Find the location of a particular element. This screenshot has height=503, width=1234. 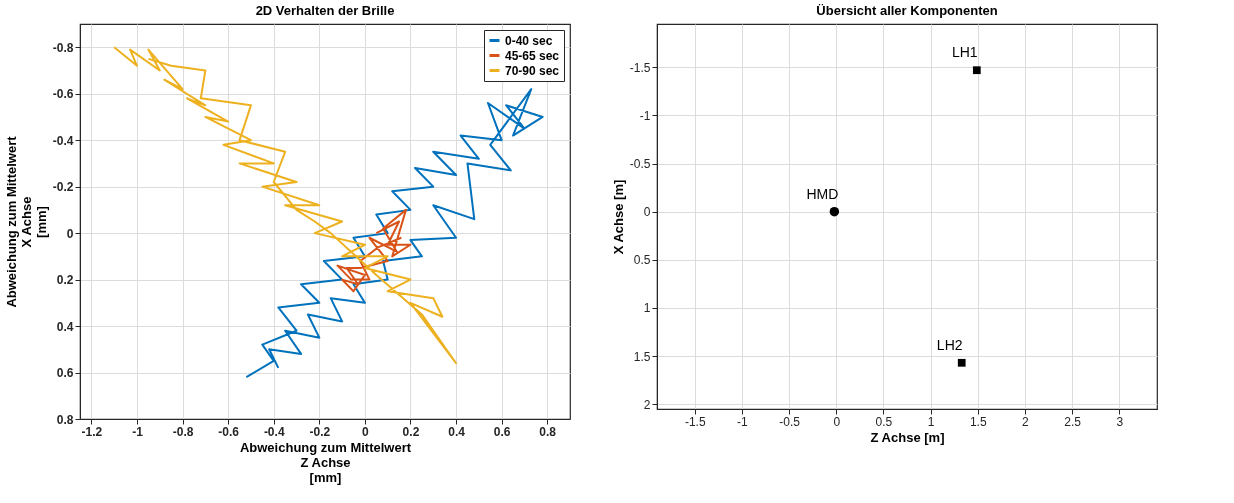

y-tick-label: 0.6 is located at coordinates (65, 373).